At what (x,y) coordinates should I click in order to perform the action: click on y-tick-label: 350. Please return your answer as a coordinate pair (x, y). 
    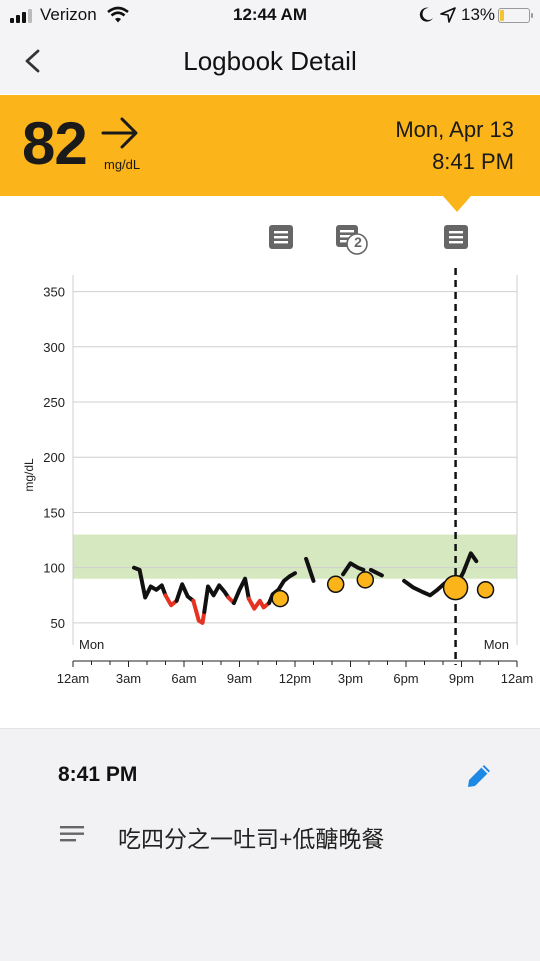
    Looking at the image, I should click on (54, 292).